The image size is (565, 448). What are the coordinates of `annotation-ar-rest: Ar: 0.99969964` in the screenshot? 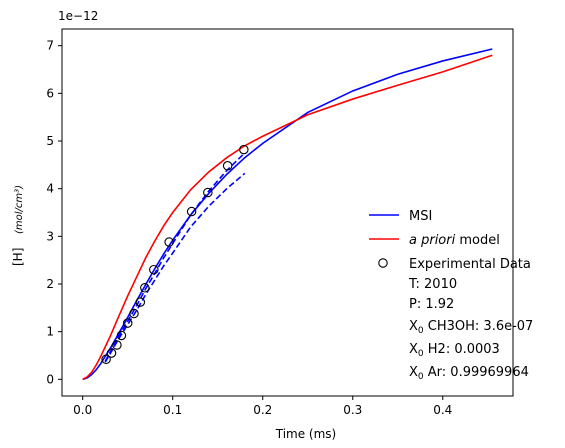 It's located at (476, 372).